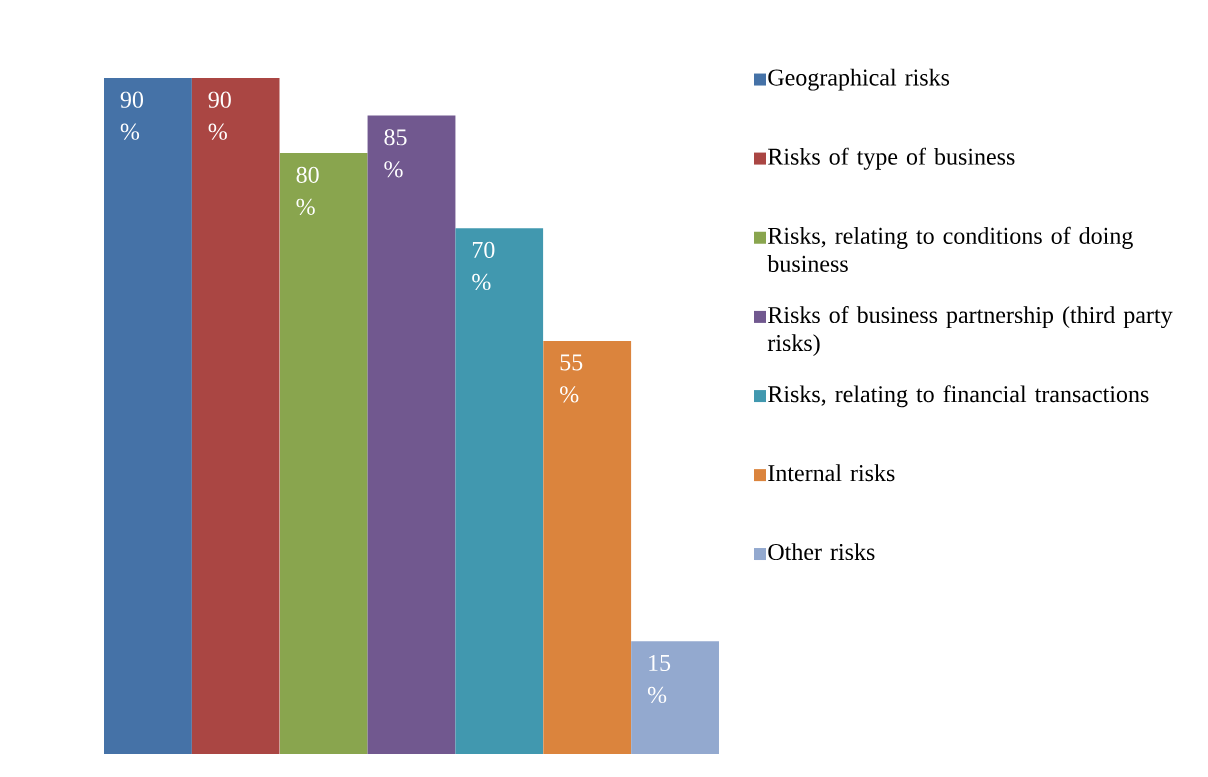 The height and width of the screenshot is (777, 1208). I want to click on data-label: 85 %, so click(395, 153).